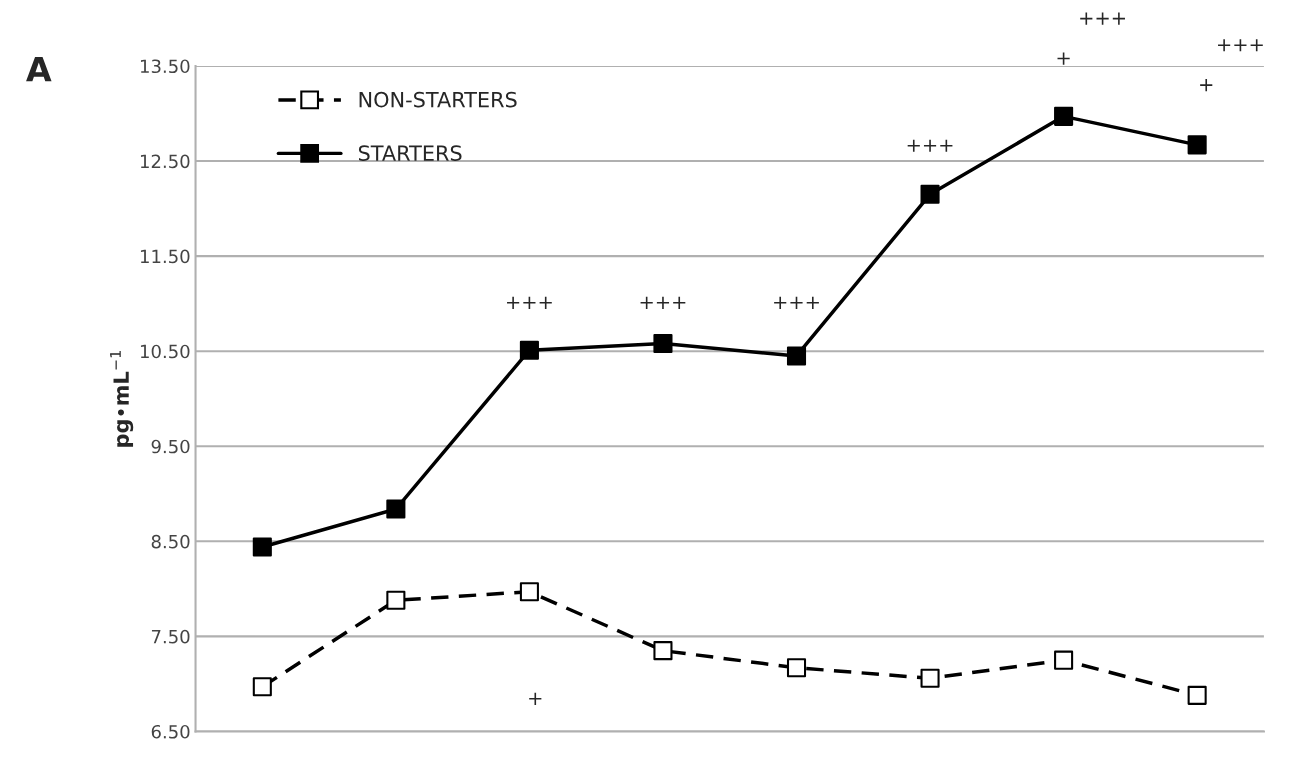 The image size is (1295, 758). Describe the element at coordinates (170, 446) in the screenshot. I see `y-tick-label: 9.50` at that location.